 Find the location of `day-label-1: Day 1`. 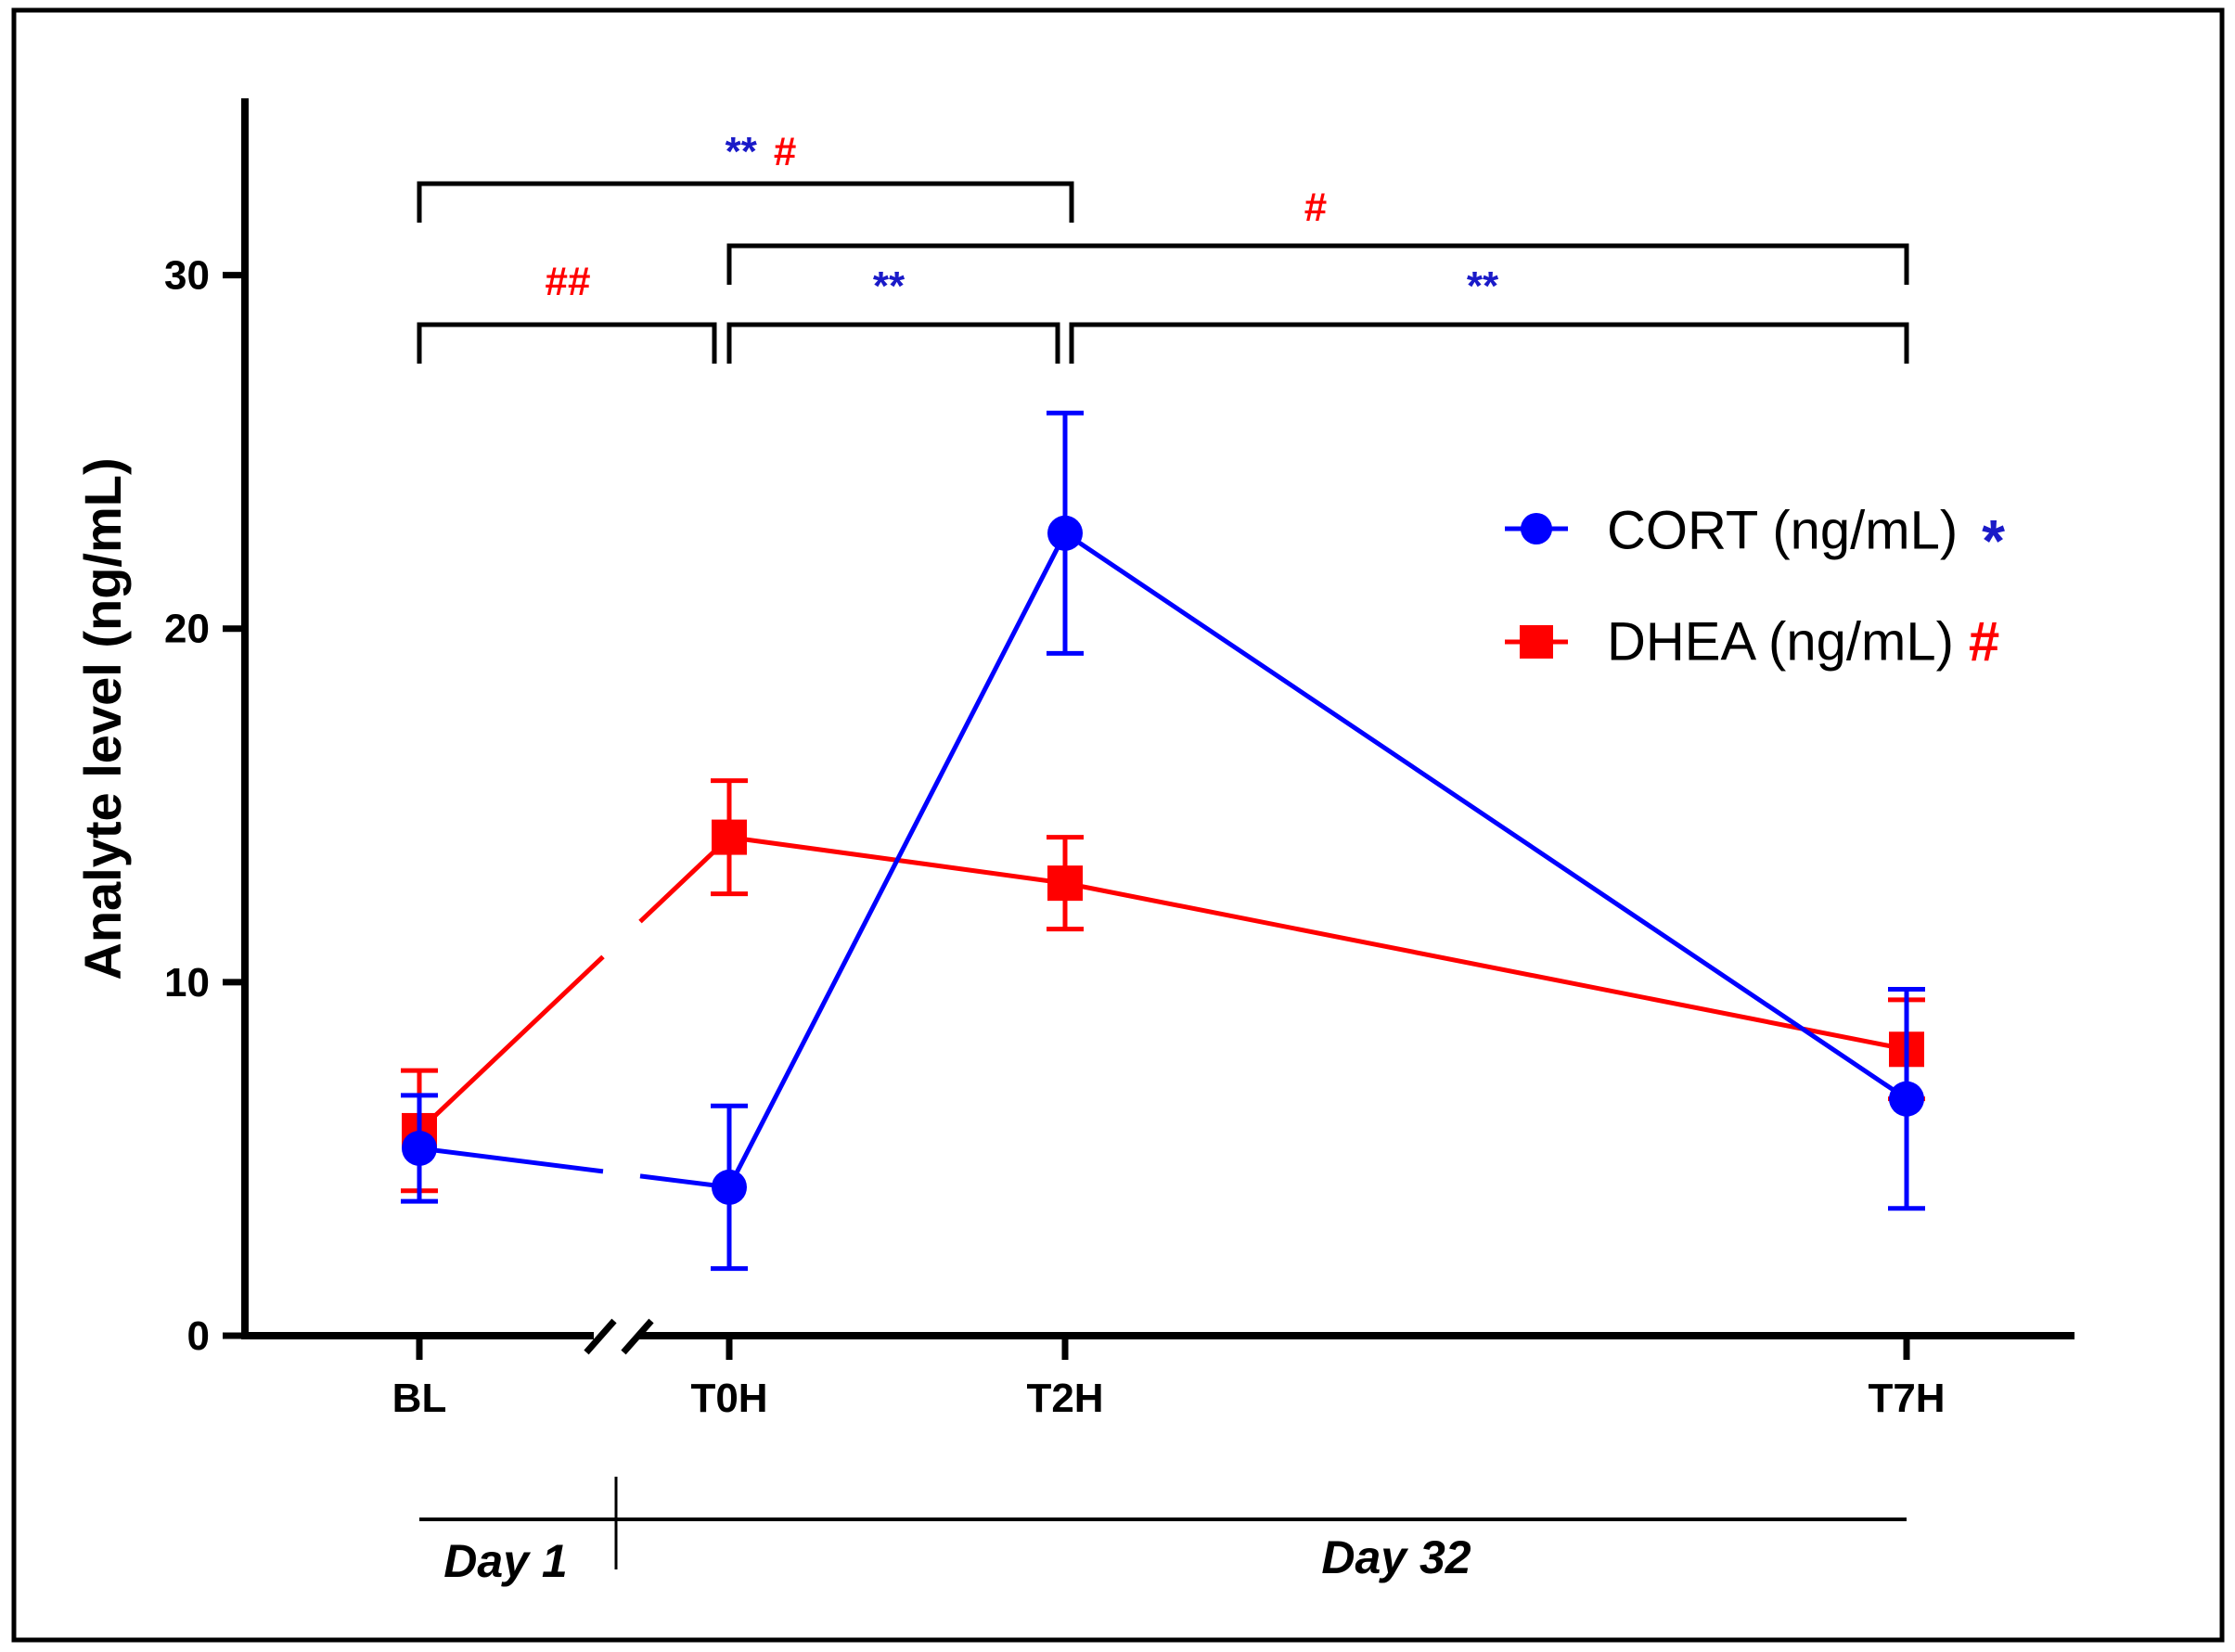

day-label-1: Day 1 is located at coordinates (505, 1561).